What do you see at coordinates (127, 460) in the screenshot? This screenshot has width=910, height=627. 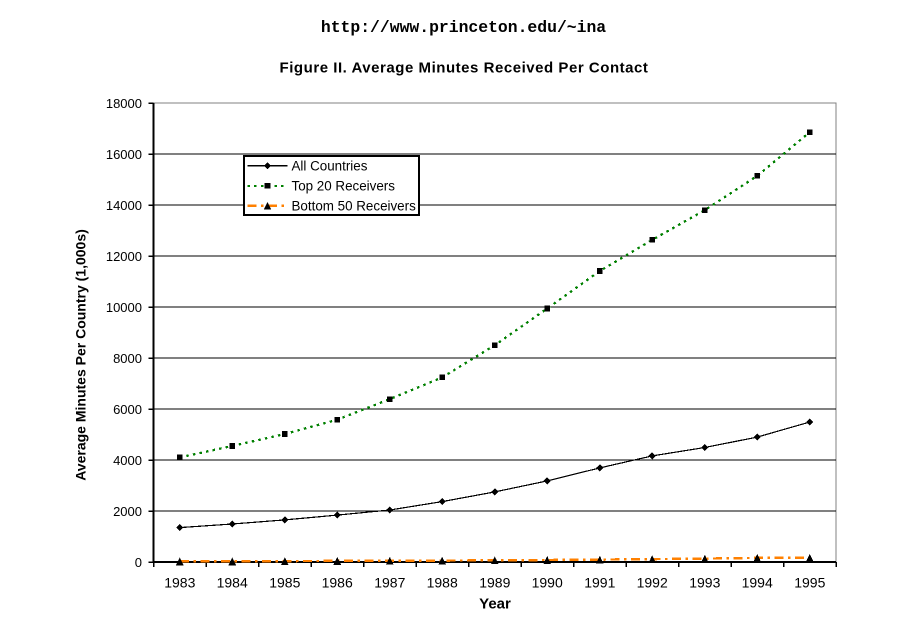 I see `svg-text: 4000` at bounding box center [127, 460].